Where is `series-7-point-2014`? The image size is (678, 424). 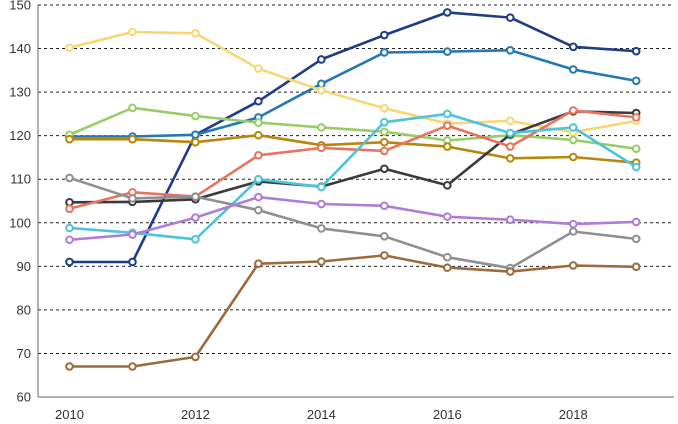
series-7-point-2014 is located at coordinates (321, 148).